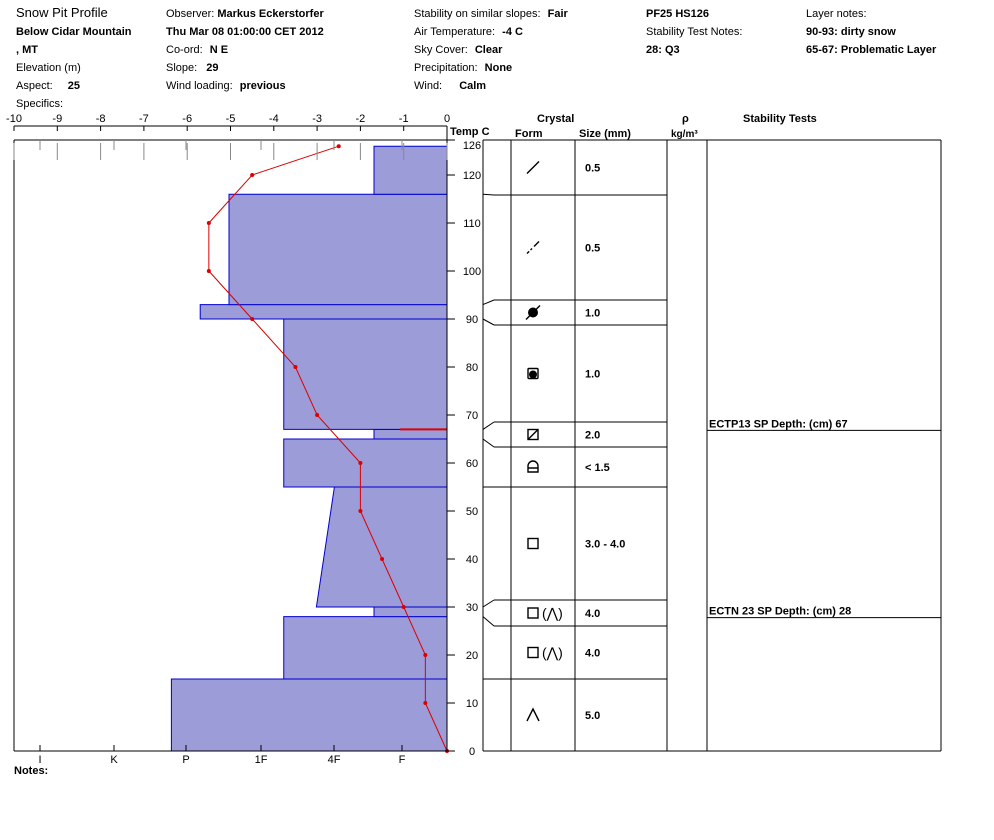 This screenshot has height=840, width=994. I want to click on crystal-form-faceted-and-depth-hoar-7: (⋀), so click(545, 613).